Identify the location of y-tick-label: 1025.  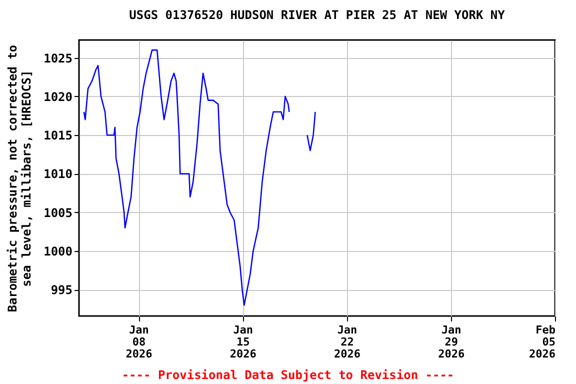
(58, 58).